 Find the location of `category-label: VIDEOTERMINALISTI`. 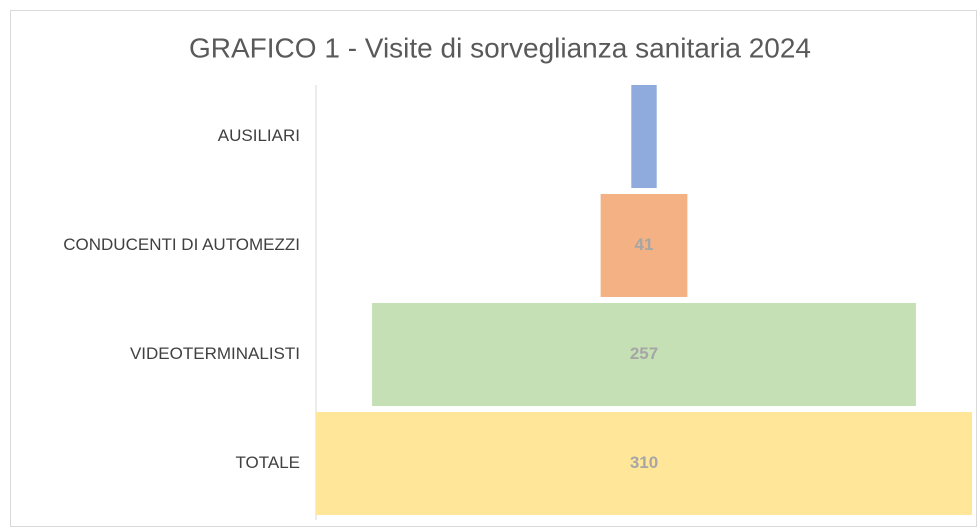

category-label: VIDEOTERMINALISTI is located at coordinates (215, 353).